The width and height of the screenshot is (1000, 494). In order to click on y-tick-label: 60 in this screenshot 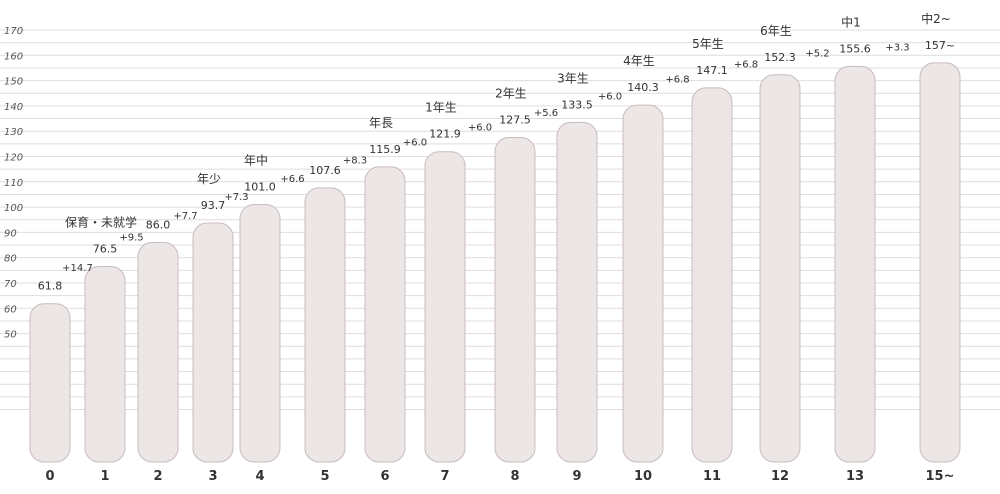, I will do `click(10, 309)`.